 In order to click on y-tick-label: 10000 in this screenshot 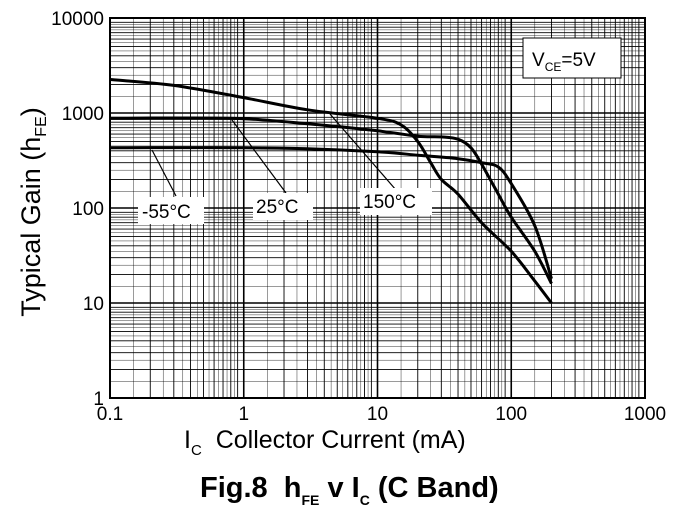, I will do `click(77, 19)`.